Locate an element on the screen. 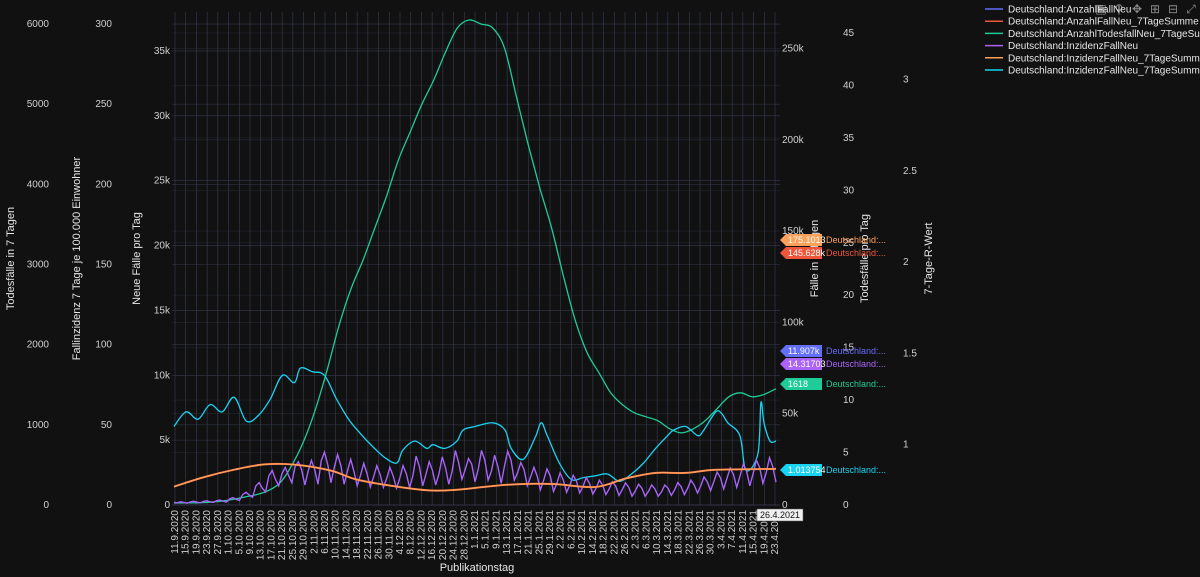  y-tick-todesneu: 40 is located at coordinates (849, 85).